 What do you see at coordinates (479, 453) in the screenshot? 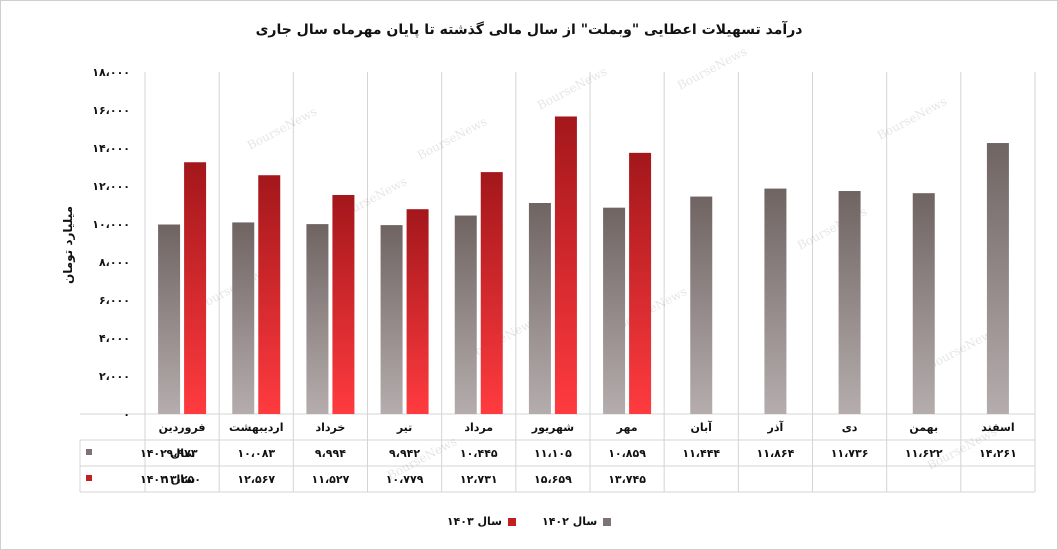
I see `value-1402: ۱۰،۴۴۵` at bounding box center [479, 453].